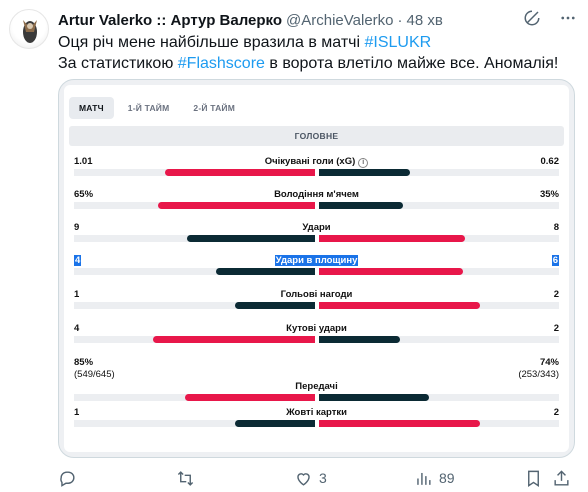  What do you see at coordinates (117, 478) in the screenshot?
I see `reply-button` at bounding box center [117, 478].